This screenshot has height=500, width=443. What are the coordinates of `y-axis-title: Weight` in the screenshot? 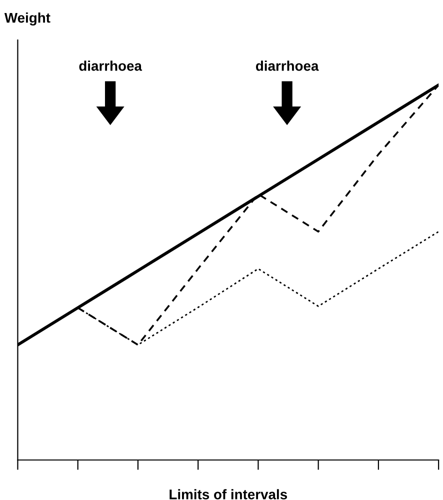 It's located at (27, 19).